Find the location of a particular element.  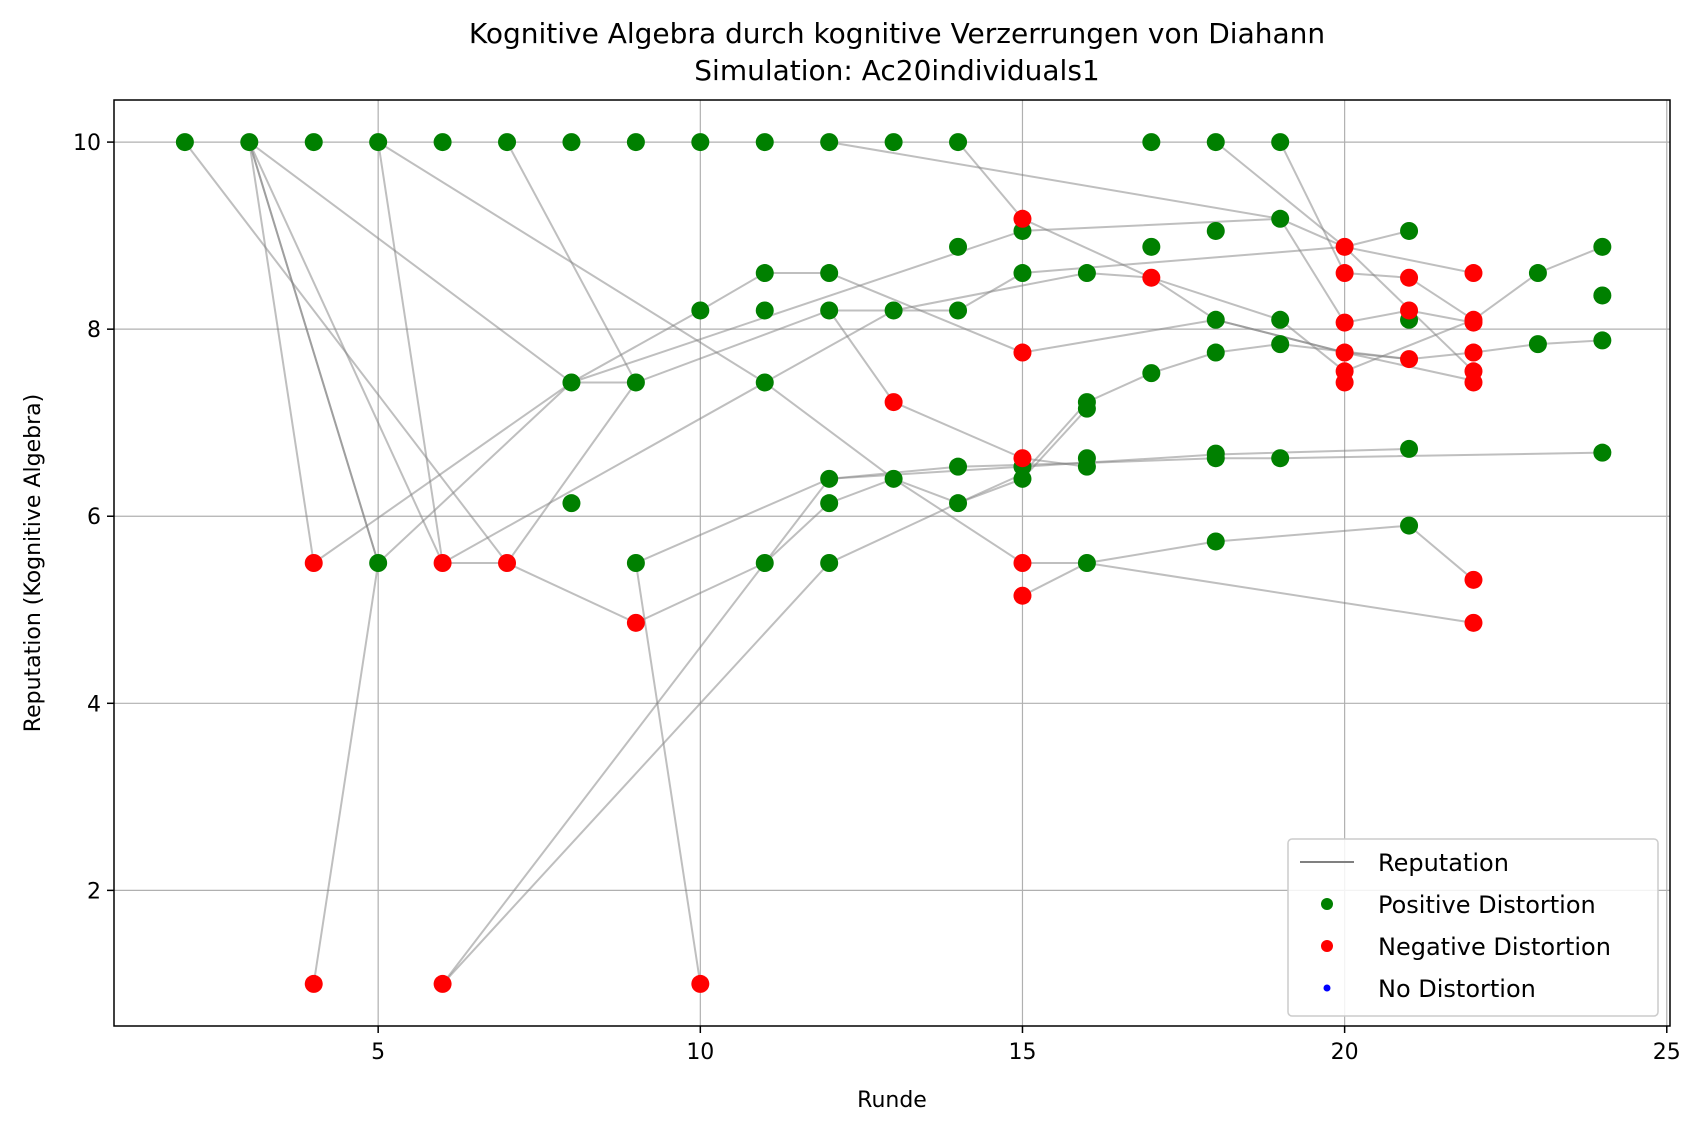

x-tick-label: 20 is located at coordinates (1345, 1052).